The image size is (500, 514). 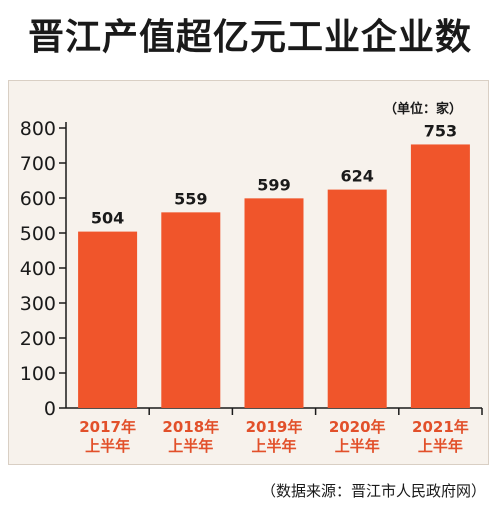 I want to click on y-tick-label: 100, so click(x=38, y=374).